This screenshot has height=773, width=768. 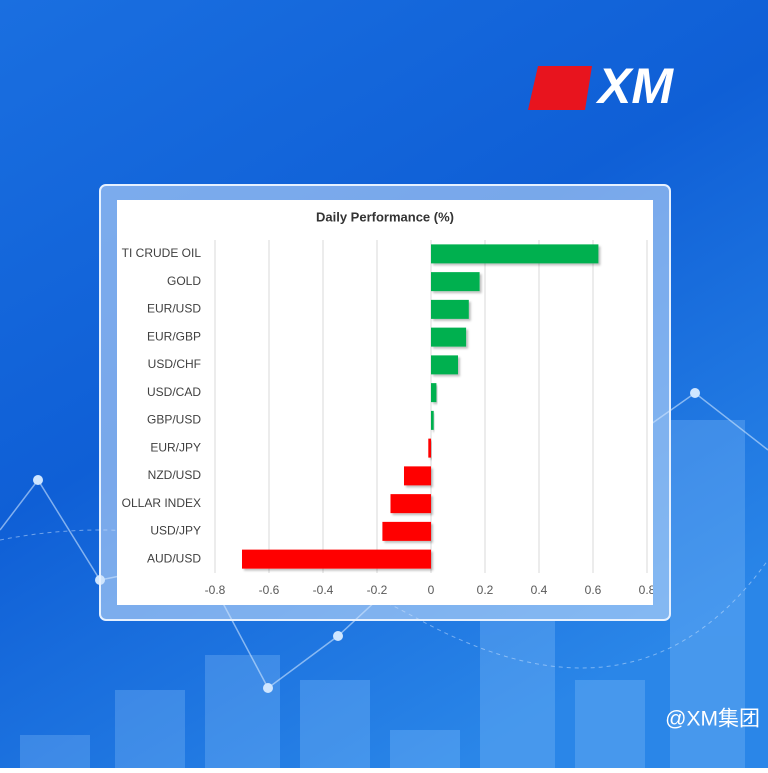 I want to click on y-tick-label: NZD/USD, so click(x=175, y=475).